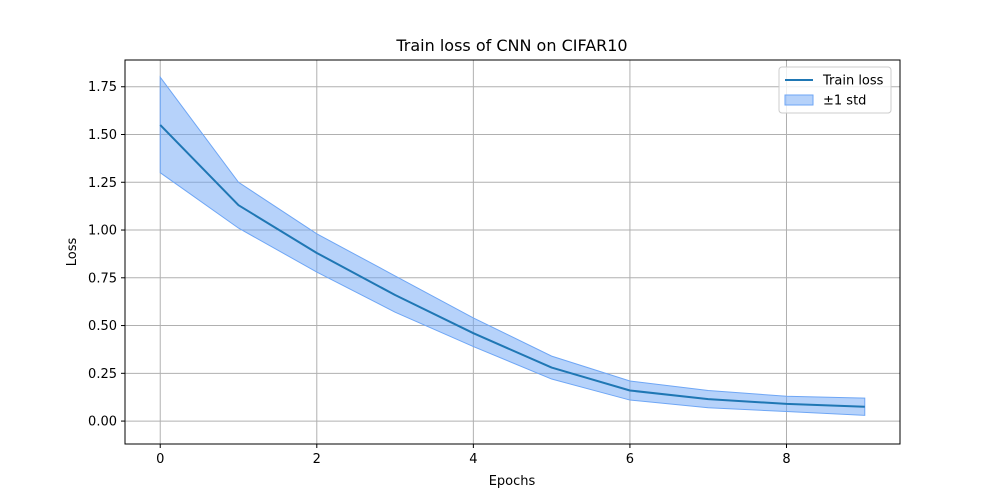  What do you see at coordinates (786, 459) in the screenshot?
I see `x-tick-label: 8` at bounding box center [786, 459].